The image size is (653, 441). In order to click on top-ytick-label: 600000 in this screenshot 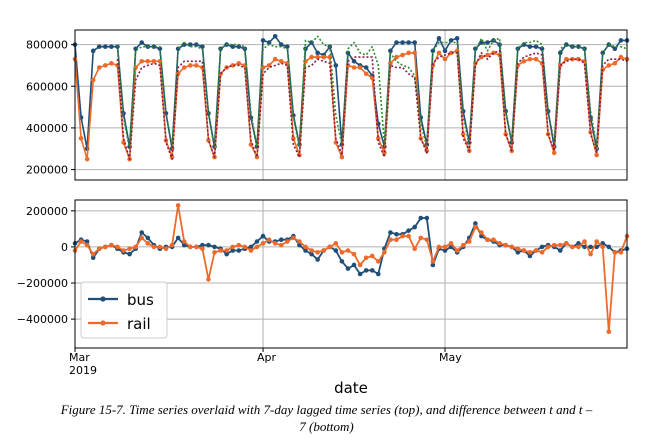, I will do `click(47, 86)`.